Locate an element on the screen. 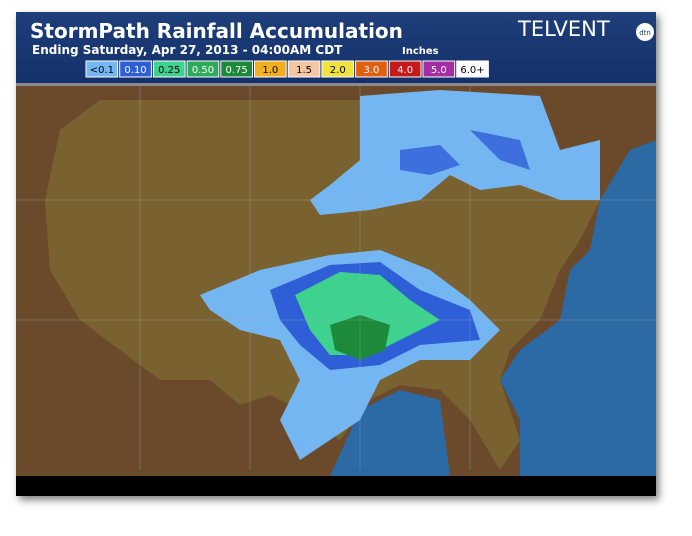 This screenshot has width=692, height=536. legend-label: 1.5 is located at coordinates (304, 70).